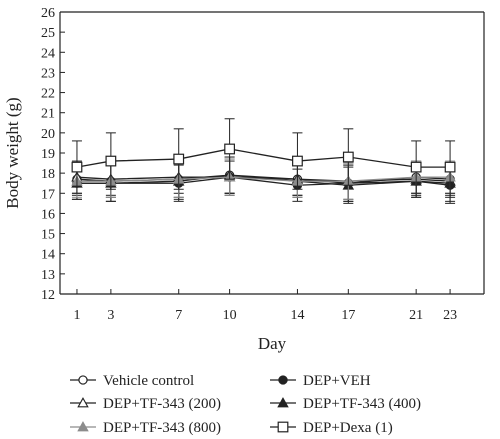 The height and width of the screenshot is (439, 500). Describe the element at coordinates (337, 381) in the screenshot. I see `legend-label: DEP+VEH` at that location.